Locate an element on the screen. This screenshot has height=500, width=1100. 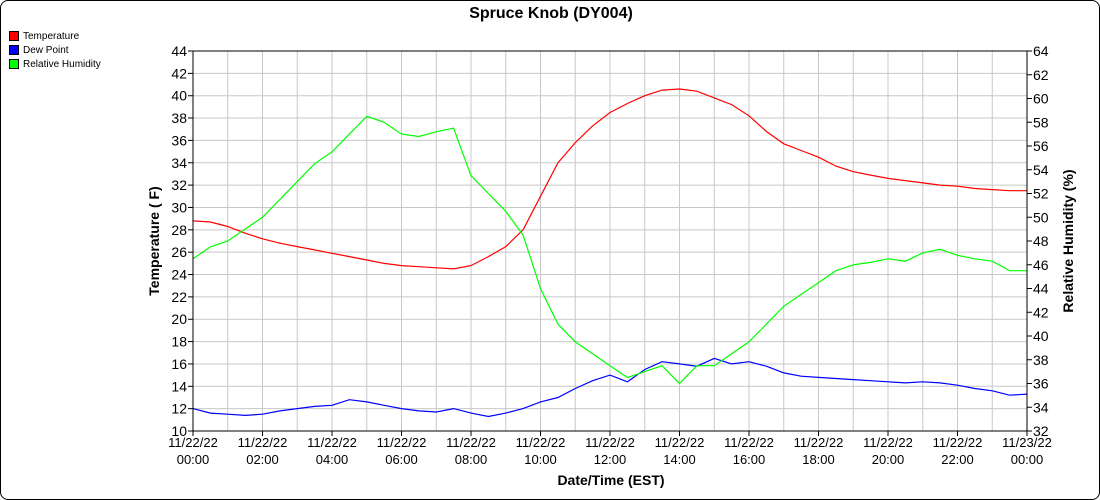
x-tick-time: 04:00 is located at coordinates (332, 459).